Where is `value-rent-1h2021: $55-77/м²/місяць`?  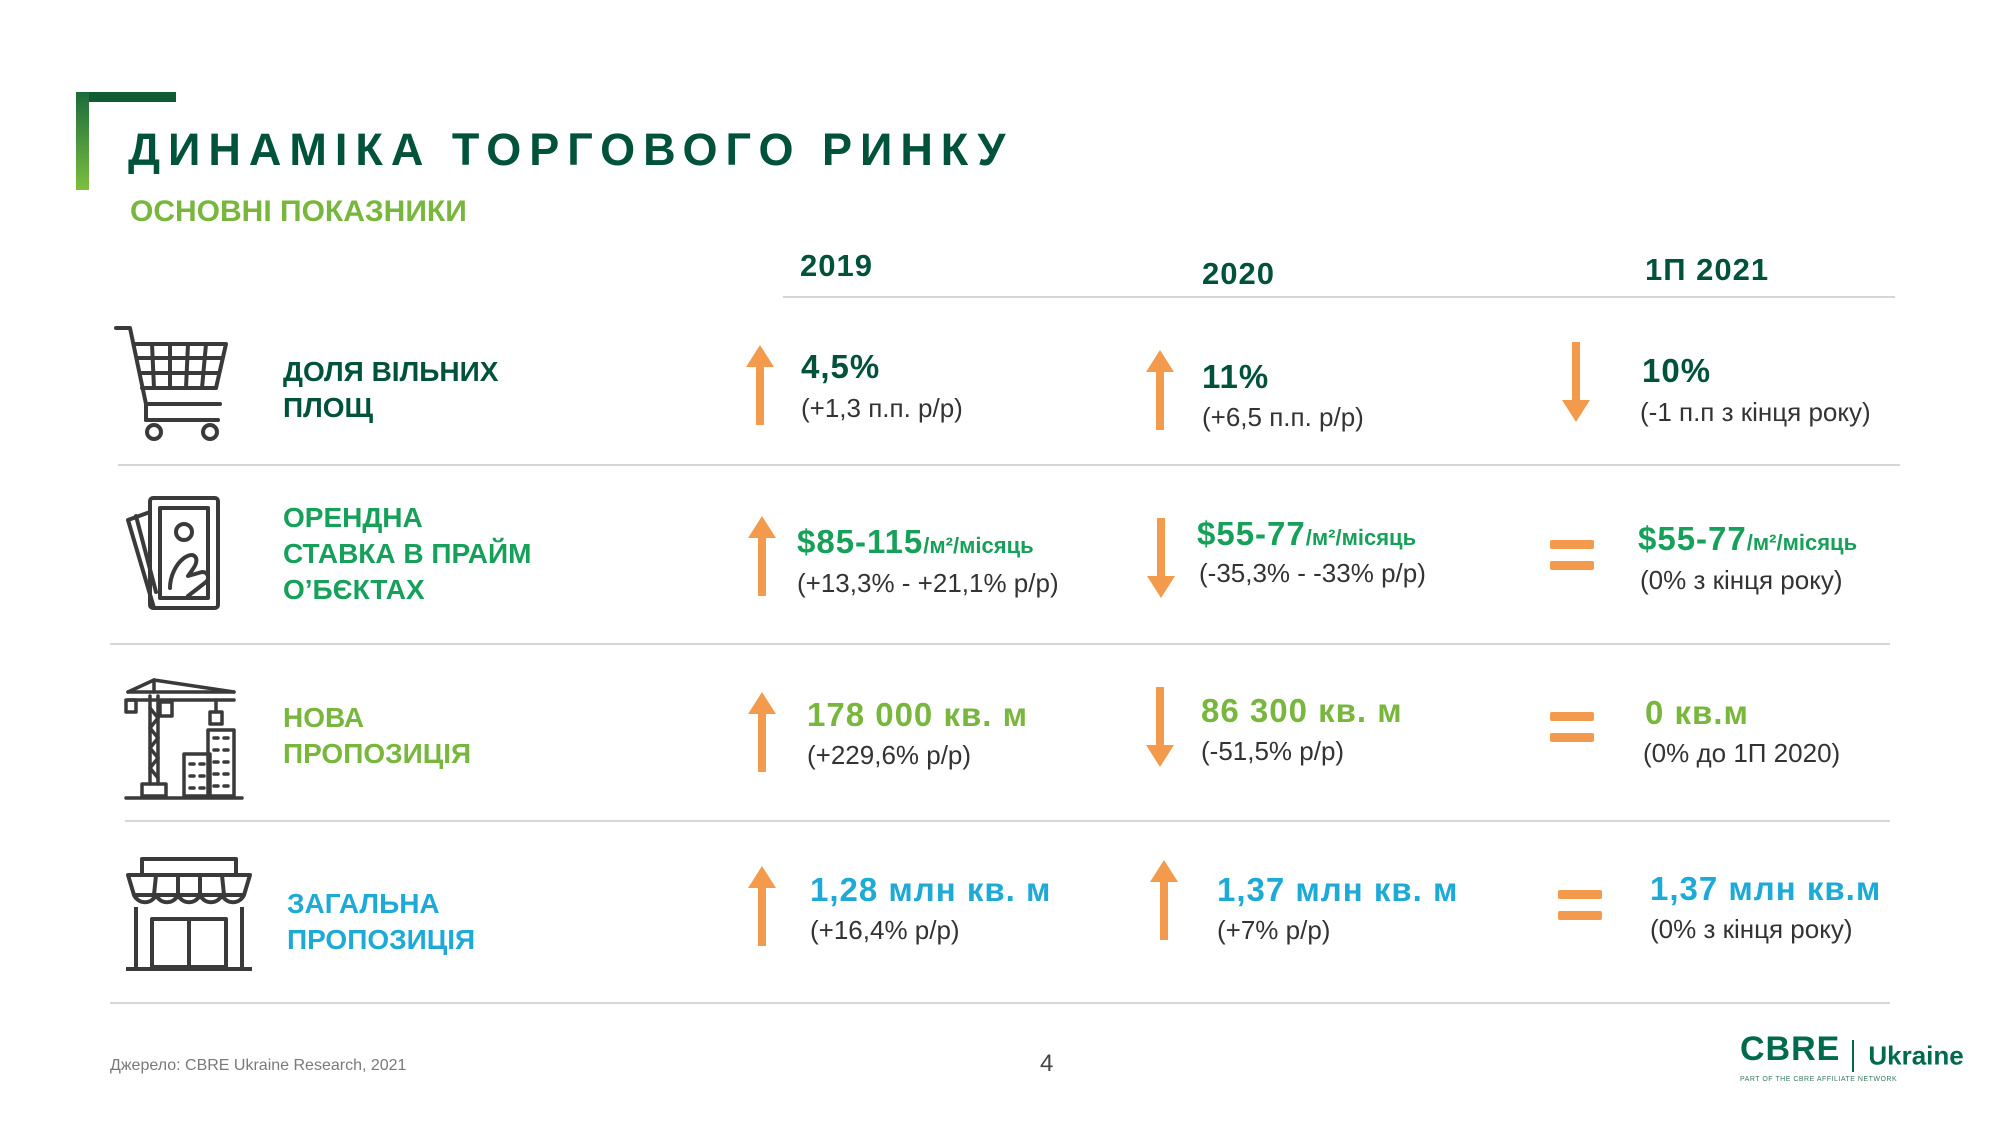 value-rent-1h2021: $55-77/м²/місяць is located at coordinates (1747, 539).